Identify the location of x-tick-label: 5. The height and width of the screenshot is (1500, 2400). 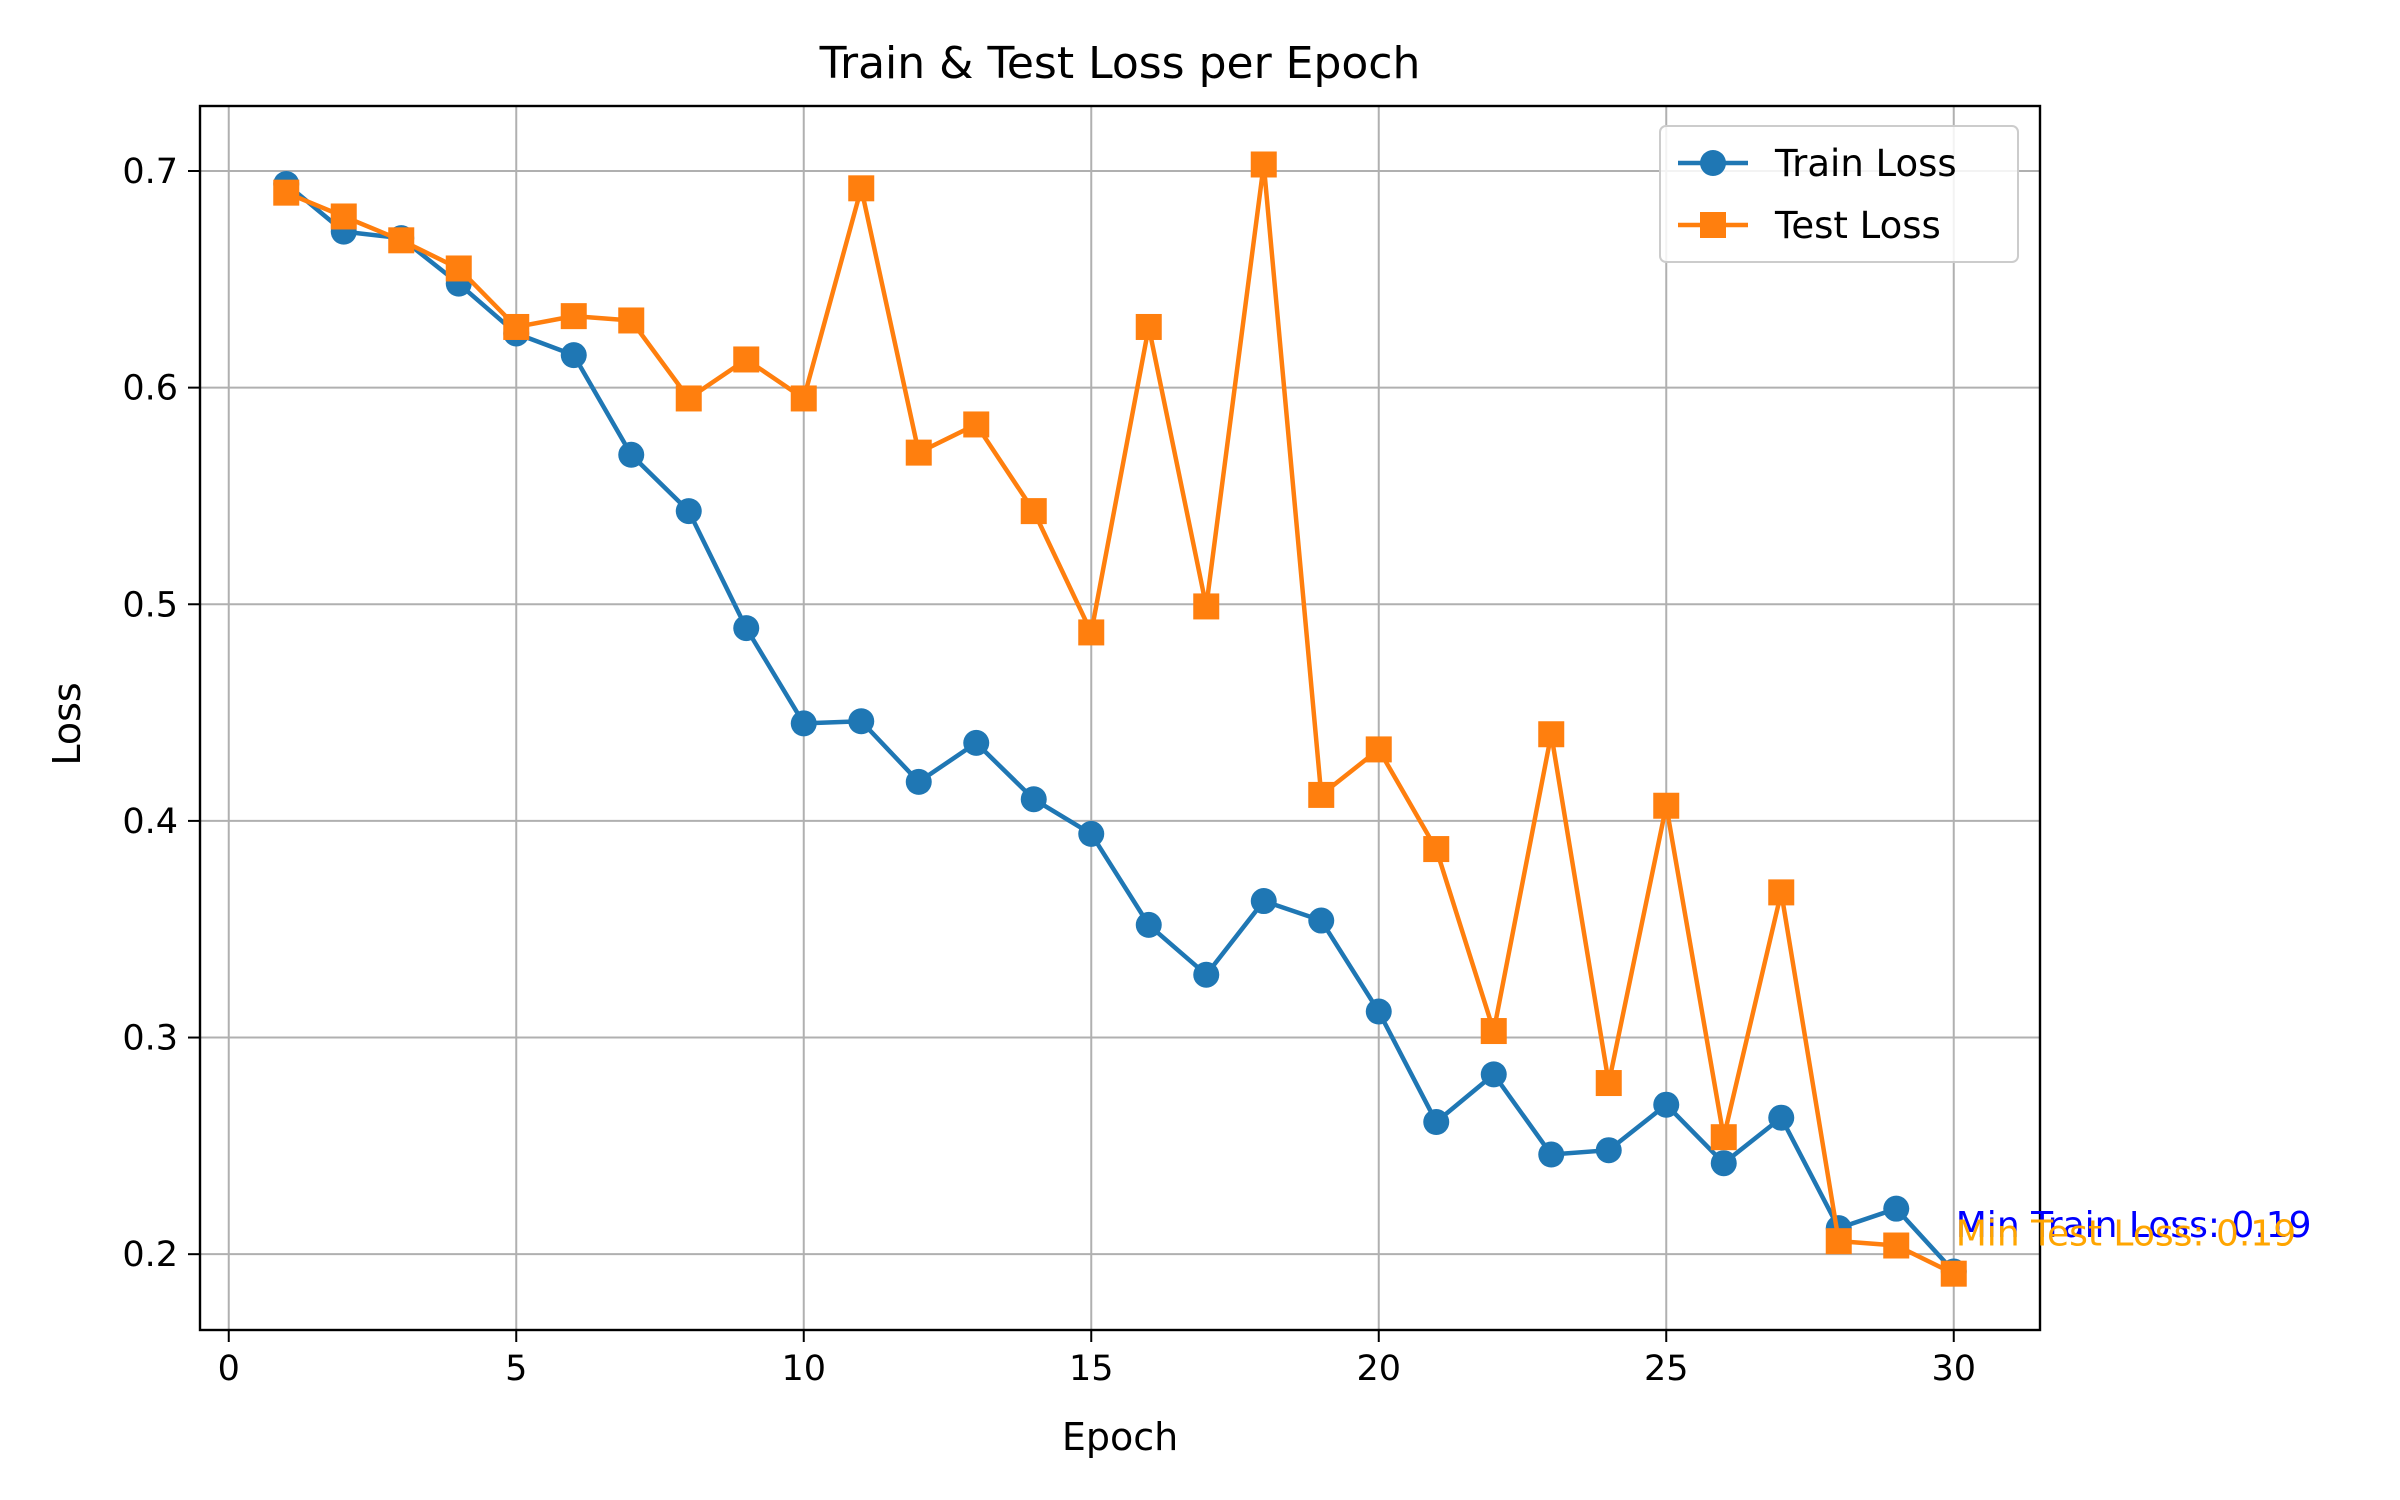
(516, 1369).